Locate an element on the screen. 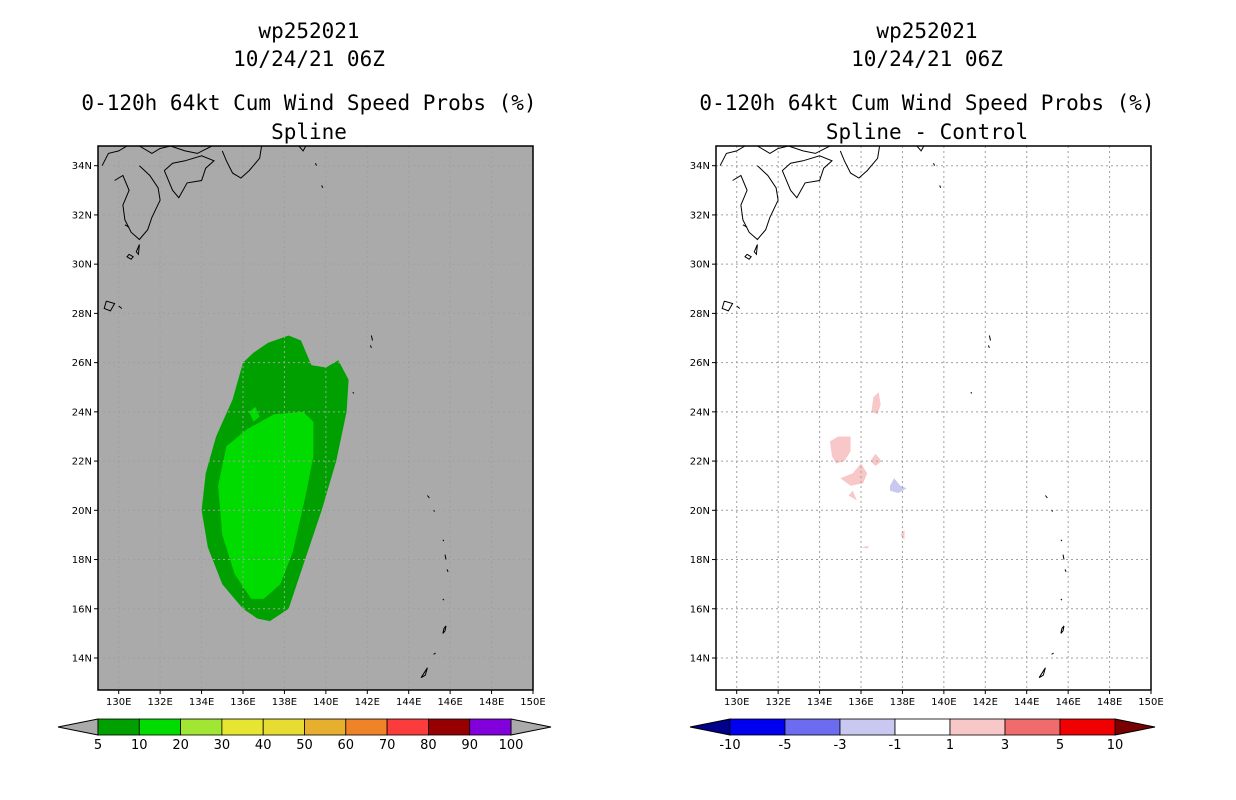 The image size is (1236, 800). colorbar-label: 50 is located at coordinates (304, 745).